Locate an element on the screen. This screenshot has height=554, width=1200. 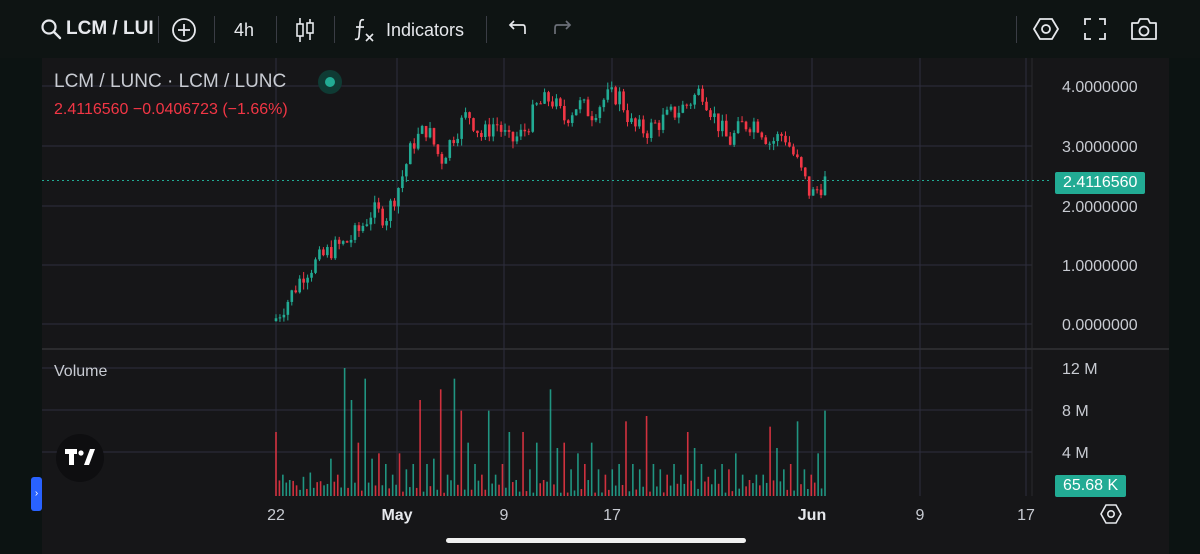
settings-button is located at coordinates (1046, 29).